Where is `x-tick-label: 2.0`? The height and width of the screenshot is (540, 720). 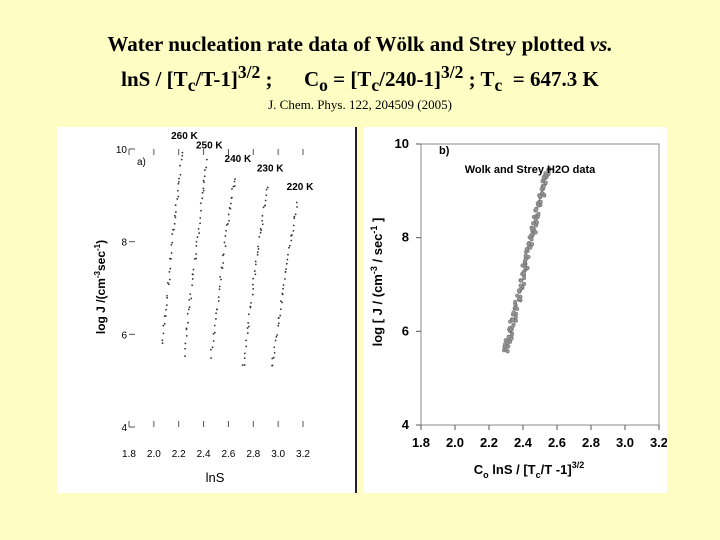 x-tick-label: 2.0 is located at coordinates (154, 454).